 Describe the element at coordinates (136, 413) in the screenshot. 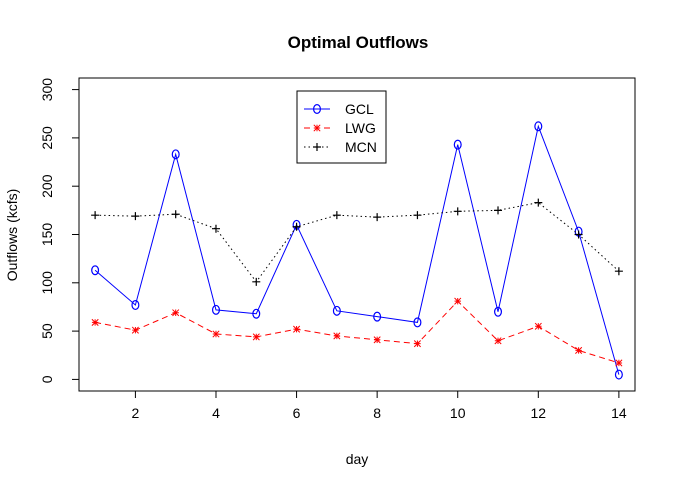

I see `x-tick-label: 2` at that location.